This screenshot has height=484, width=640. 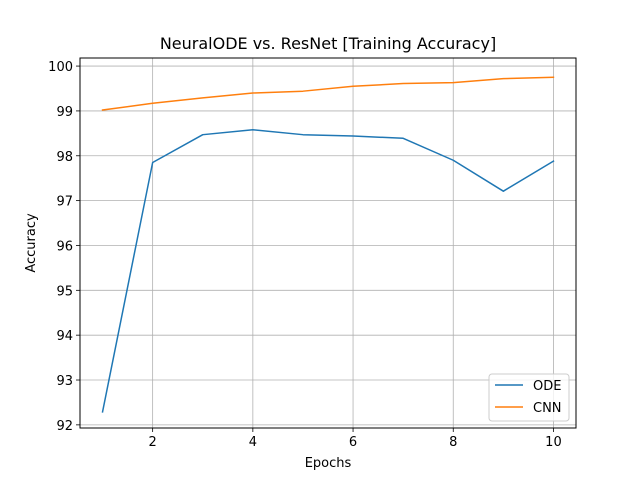 I want to click on y-tick-label: 93, so click(x=64, y=381).